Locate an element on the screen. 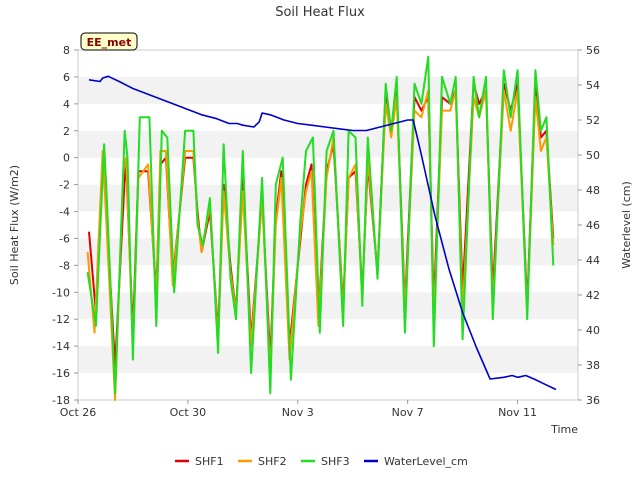 The height and width of the screenshot is (480, 640). x-tick-label: Nov 3 is located at coordinates (298, 412).